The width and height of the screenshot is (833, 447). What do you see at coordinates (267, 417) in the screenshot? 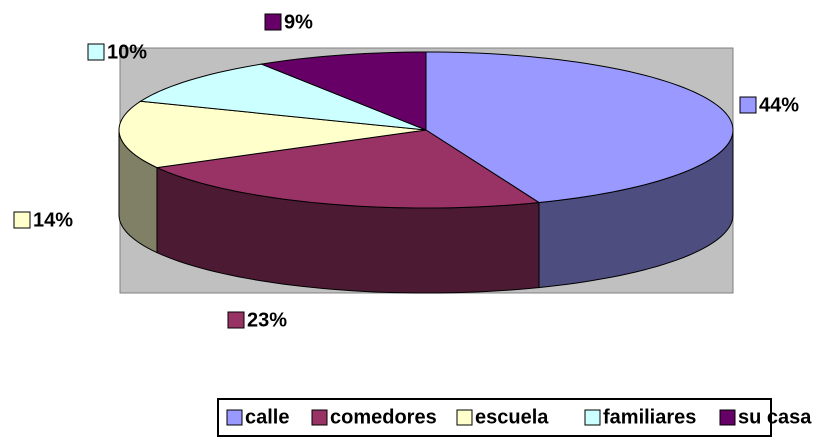
I see `legend-label: calle` at bounding box center [267, 417].